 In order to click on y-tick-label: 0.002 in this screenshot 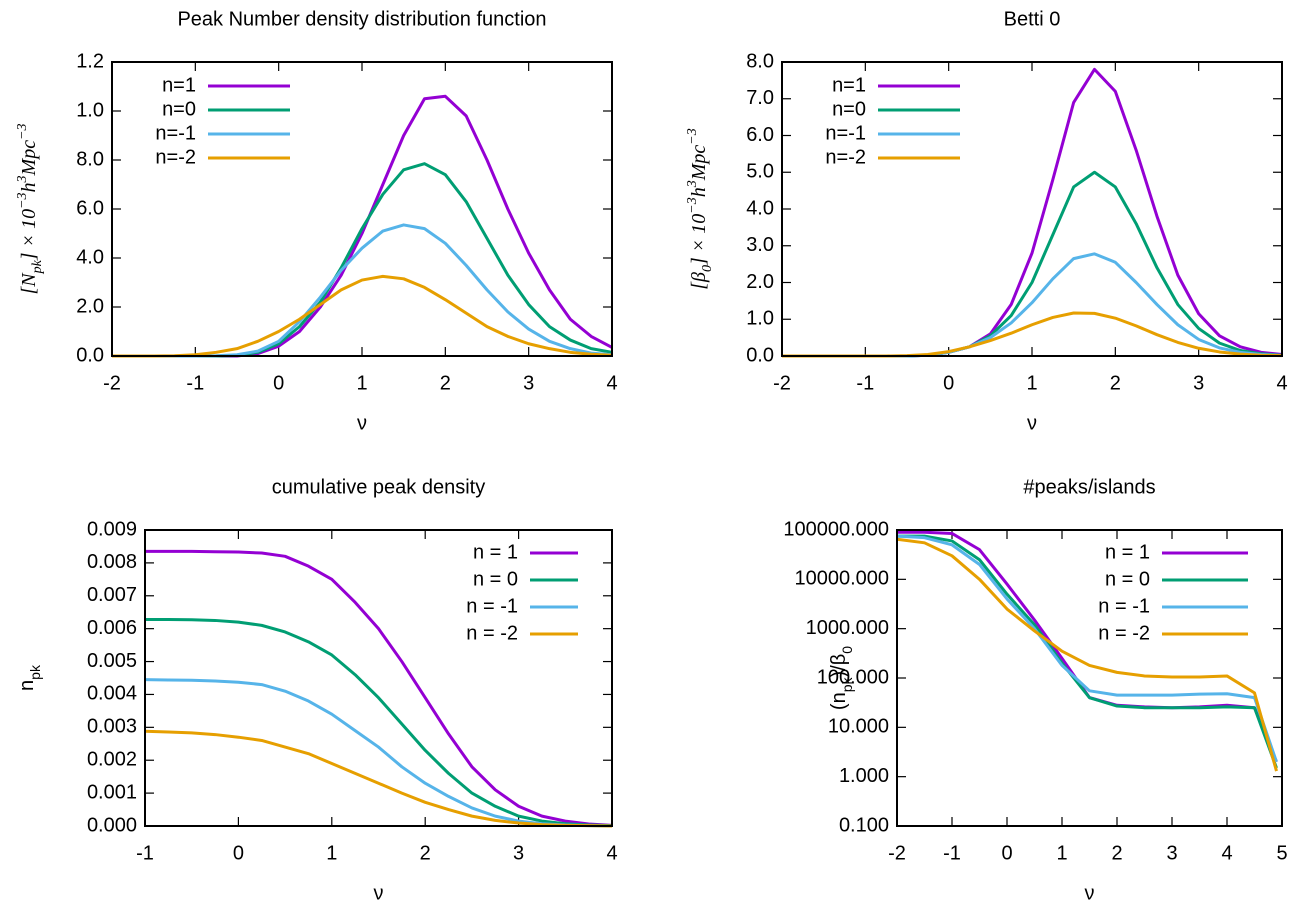, I will do `click(112, 760)`.